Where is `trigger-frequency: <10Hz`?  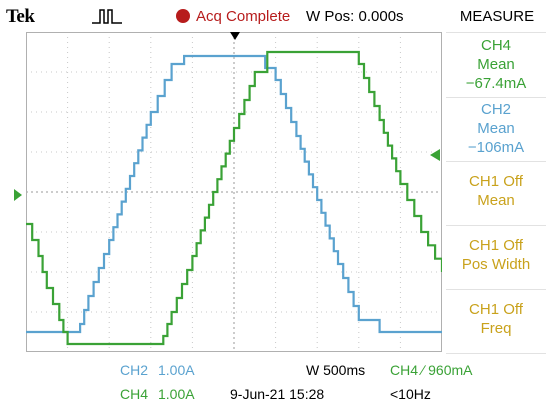
trigger-frequency: <10Hz is located at coordinates (410, 394).